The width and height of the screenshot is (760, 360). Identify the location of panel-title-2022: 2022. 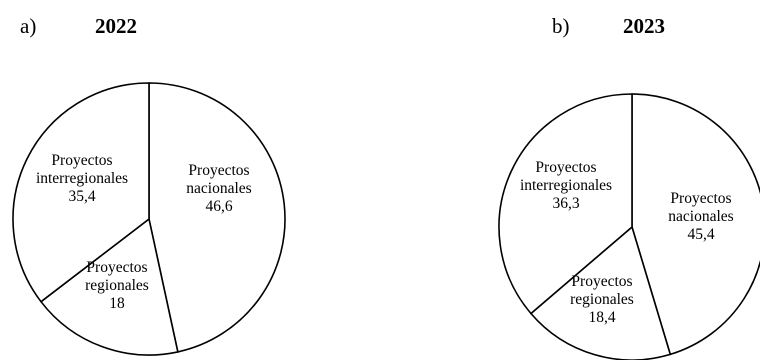
(116, 26).